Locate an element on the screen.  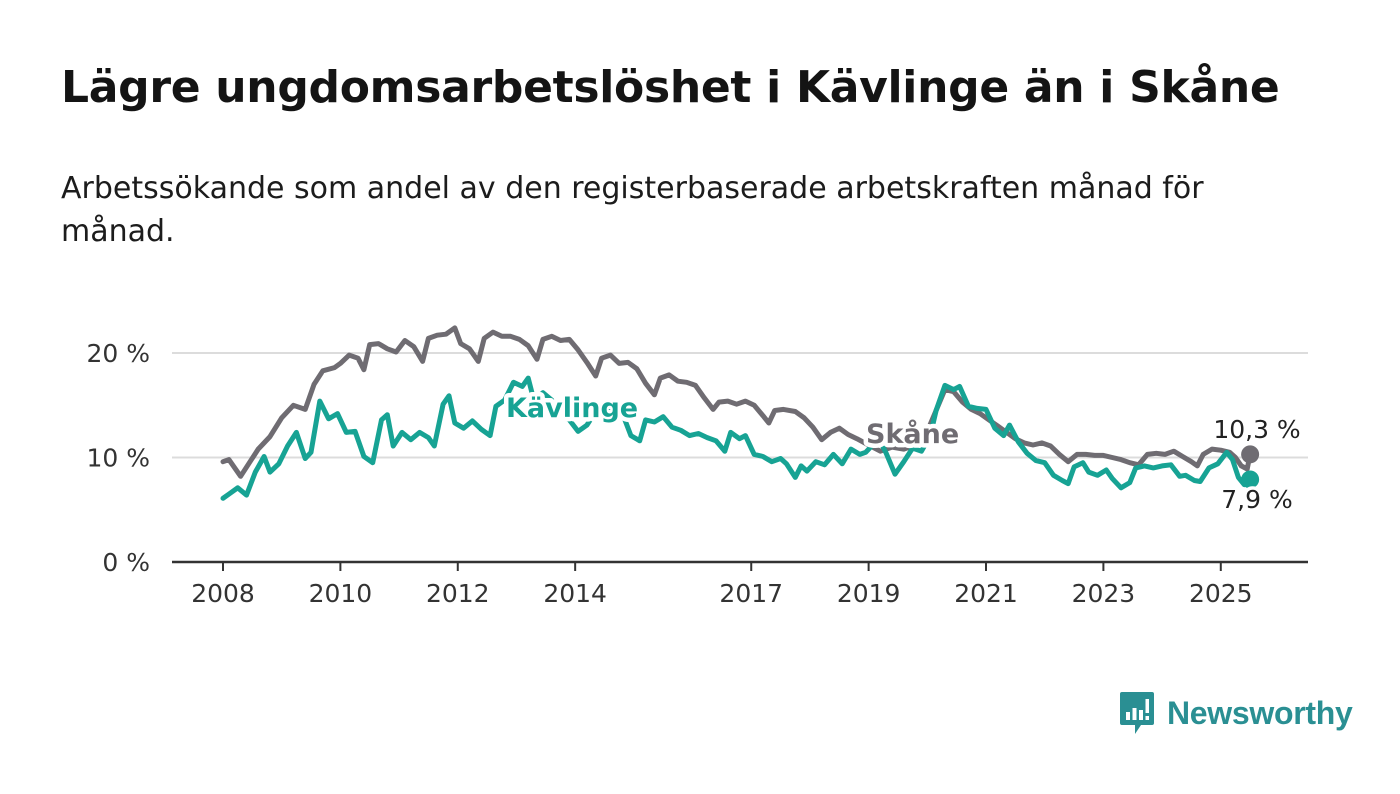
x-tick-label: 2025 is located at coordinates (1221, 593).